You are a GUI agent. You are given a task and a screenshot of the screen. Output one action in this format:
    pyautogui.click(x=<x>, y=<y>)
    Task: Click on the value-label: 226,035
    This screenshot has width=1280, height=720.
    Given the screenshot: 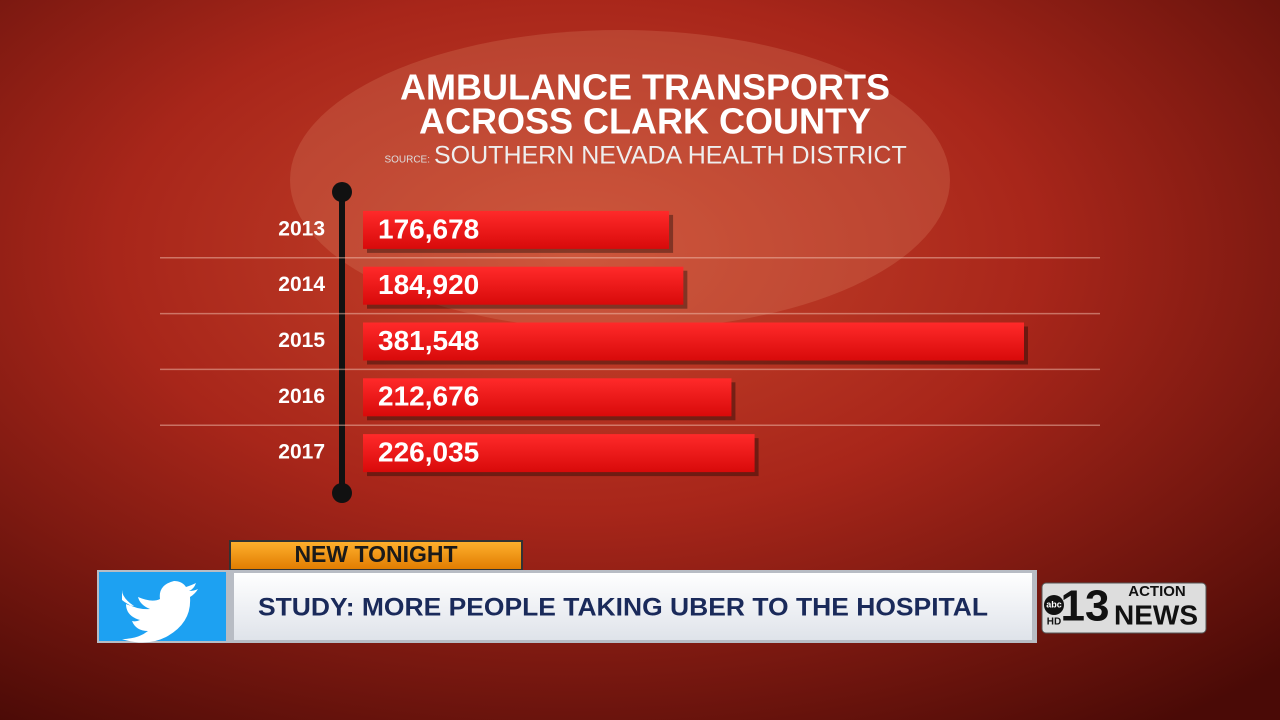 What is the action you would take?
    pyautogui.click(x=428, y=451)
    